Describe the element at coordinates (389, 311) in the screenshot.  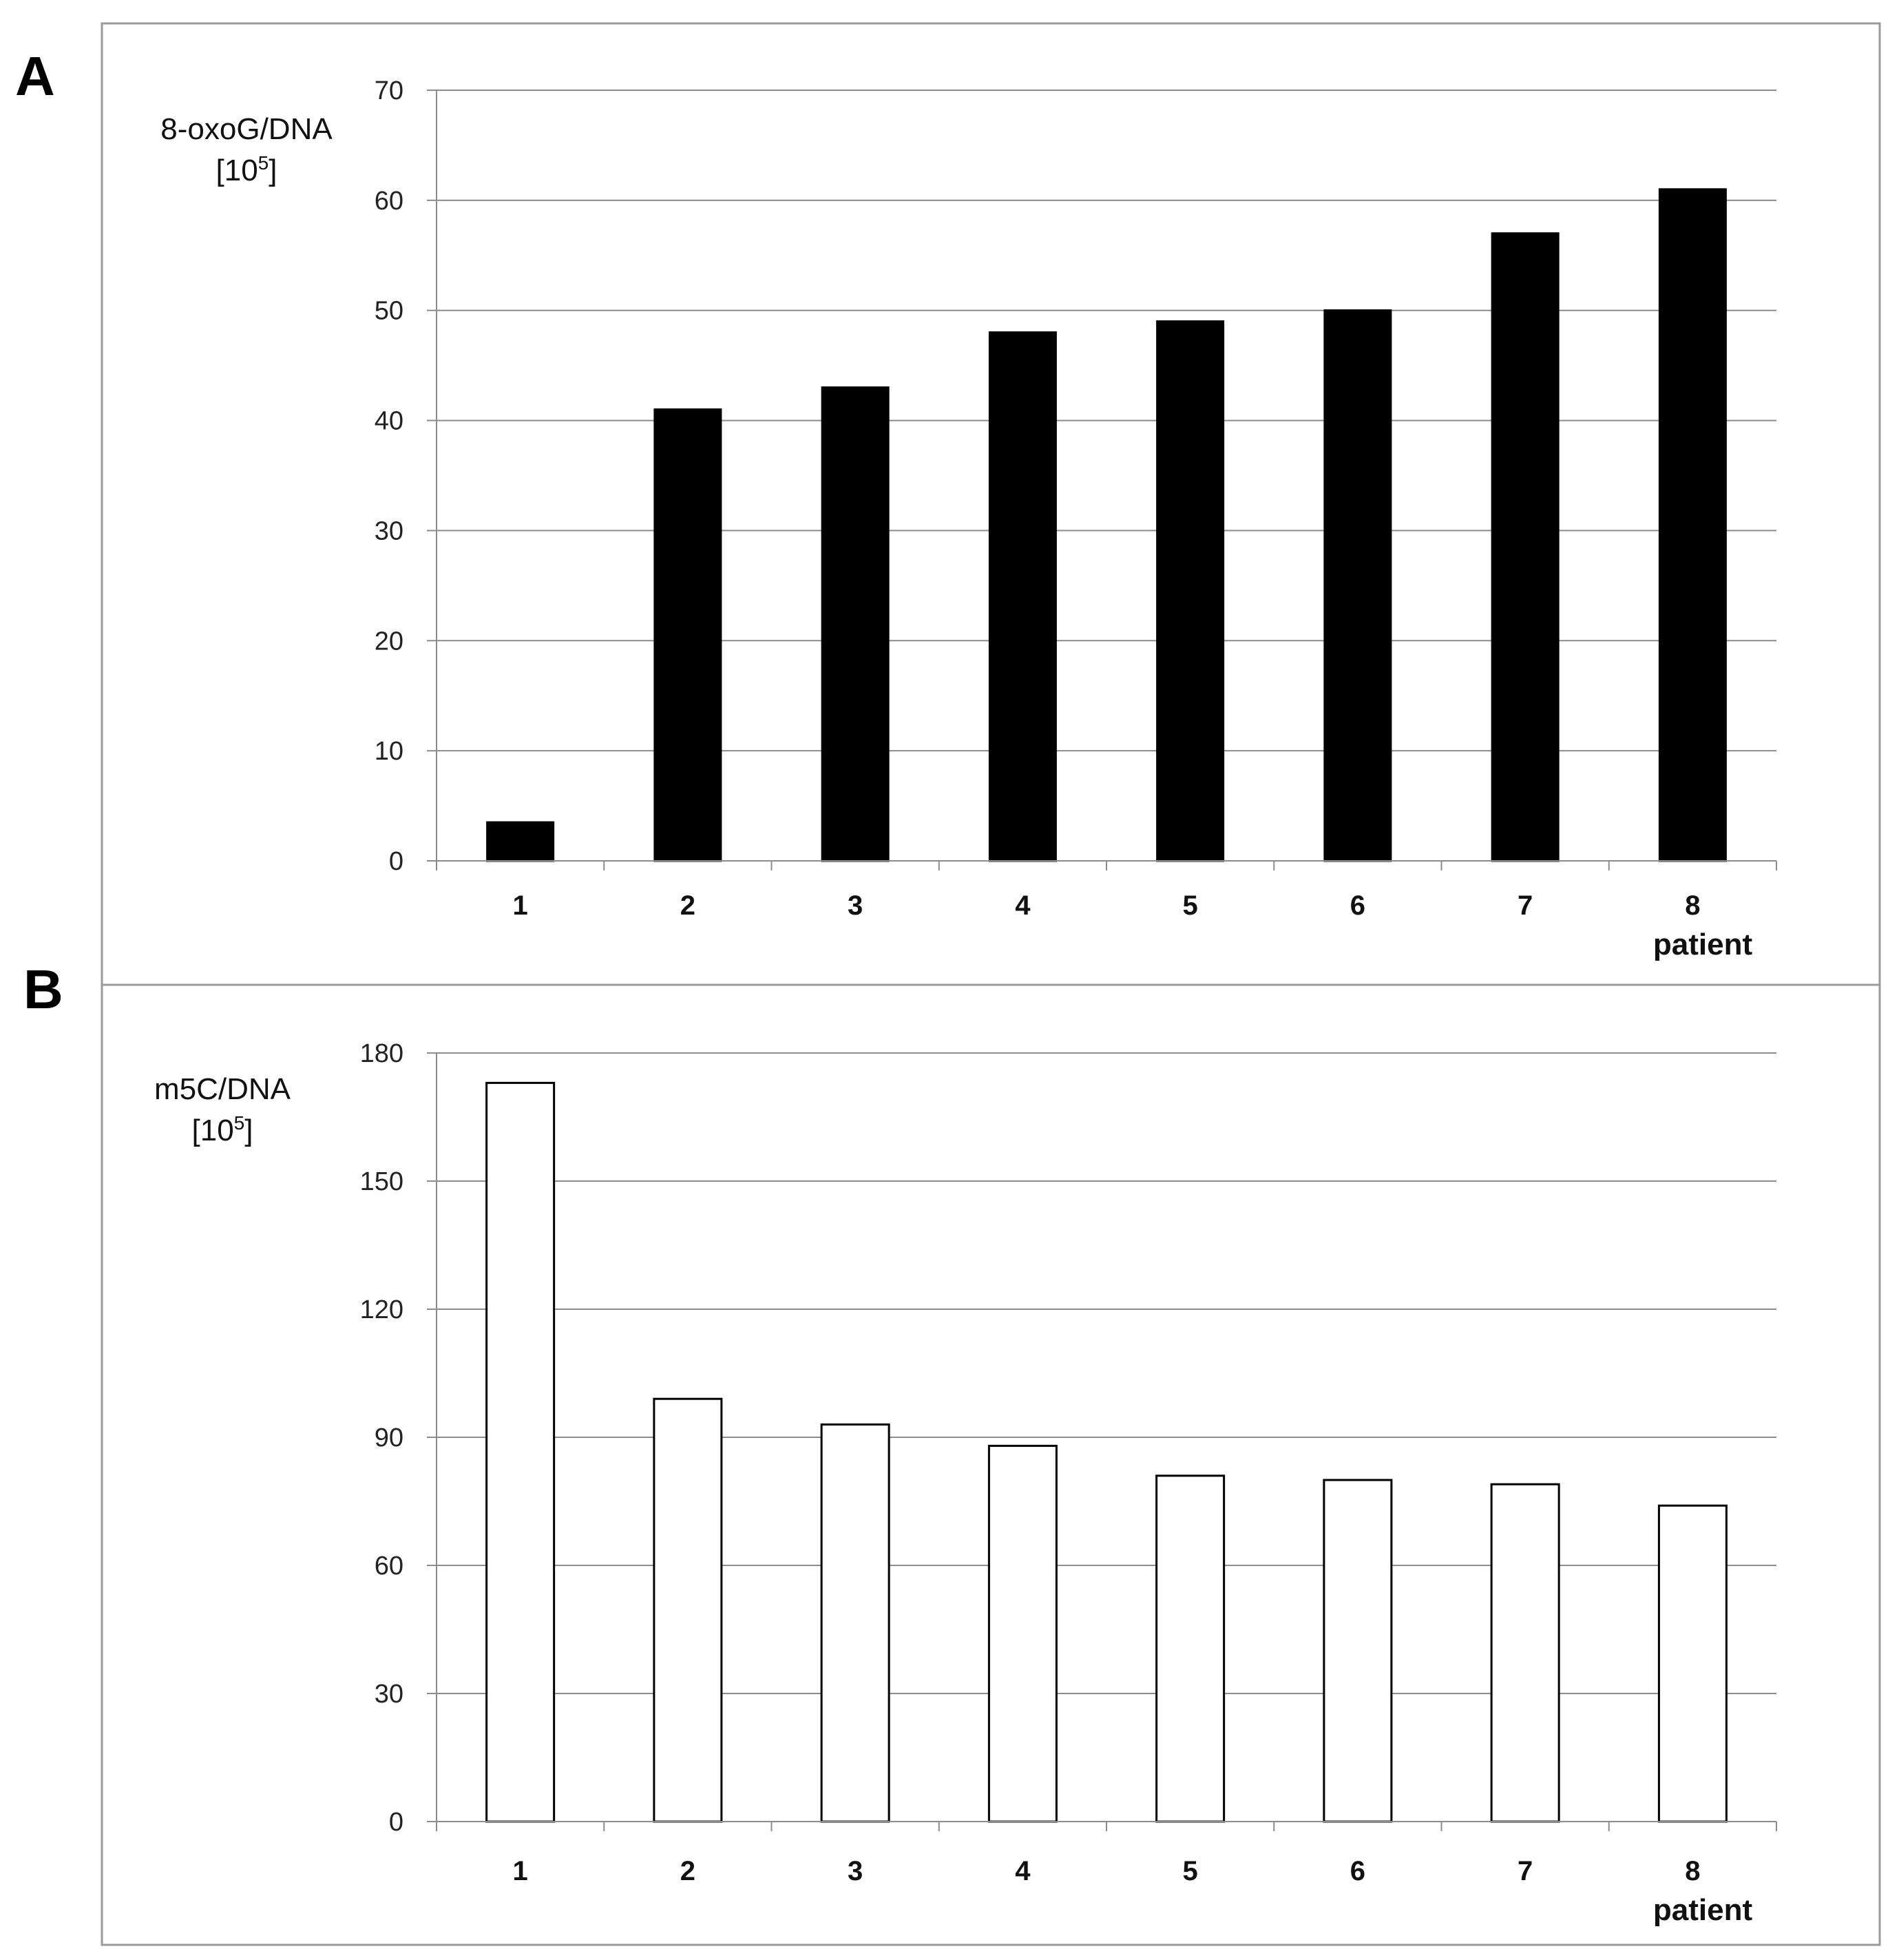
I see `panel-a-y-tick-label: 50` at that location.